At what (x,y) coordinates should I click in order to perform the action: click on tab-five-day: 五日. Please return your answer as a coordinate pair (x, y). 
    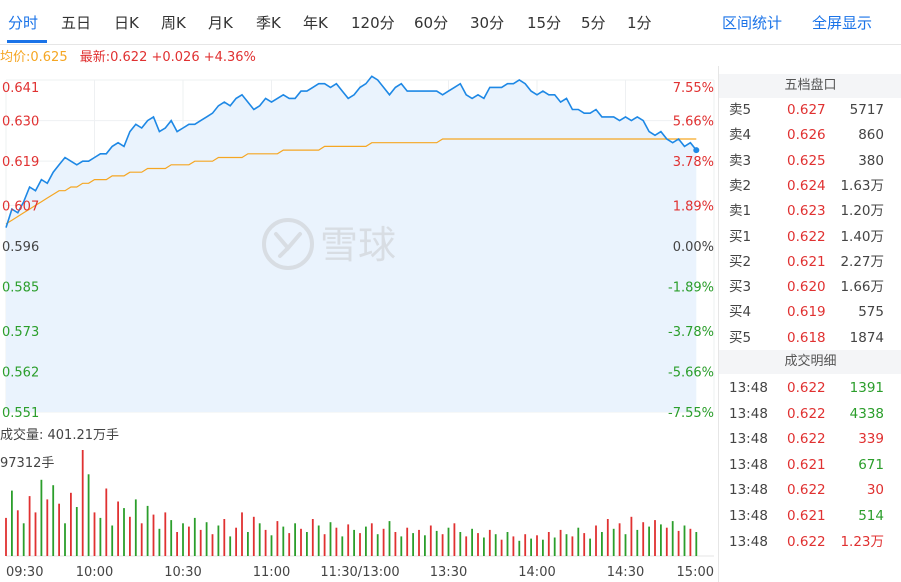
    Looking at the image, I should click on (76, 23).